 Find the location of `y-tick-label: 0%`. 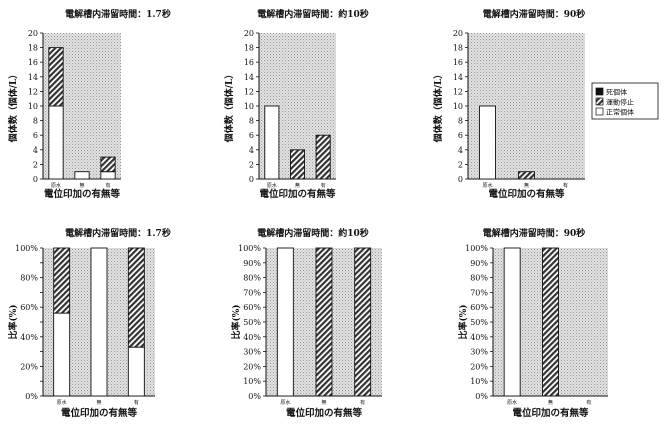

y-tick-label: 0% is located at coordinates (31, 396).